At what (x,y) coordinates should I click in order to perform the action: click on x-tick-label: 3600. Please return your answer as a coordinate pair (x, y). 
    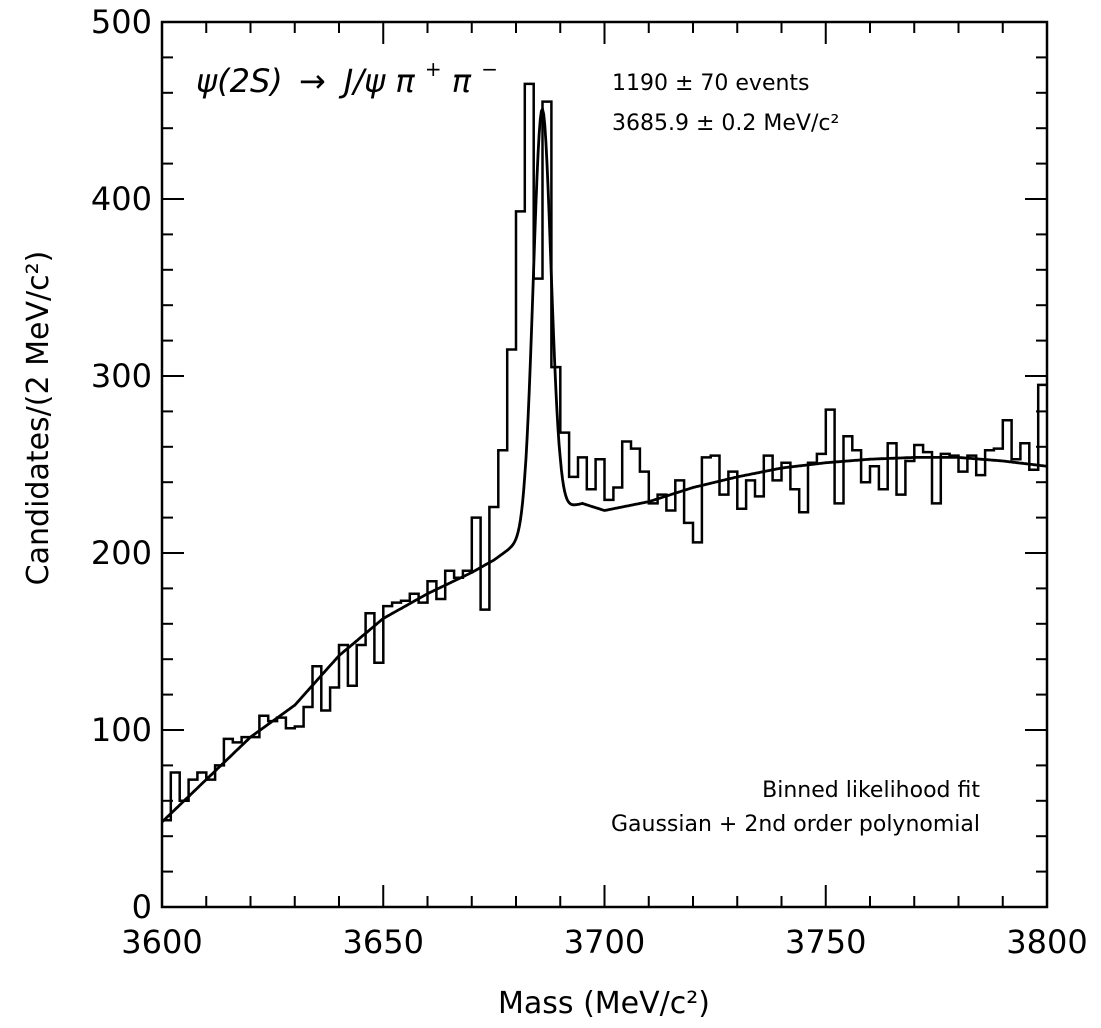
    Looking at the image, I should click on (161, 942).